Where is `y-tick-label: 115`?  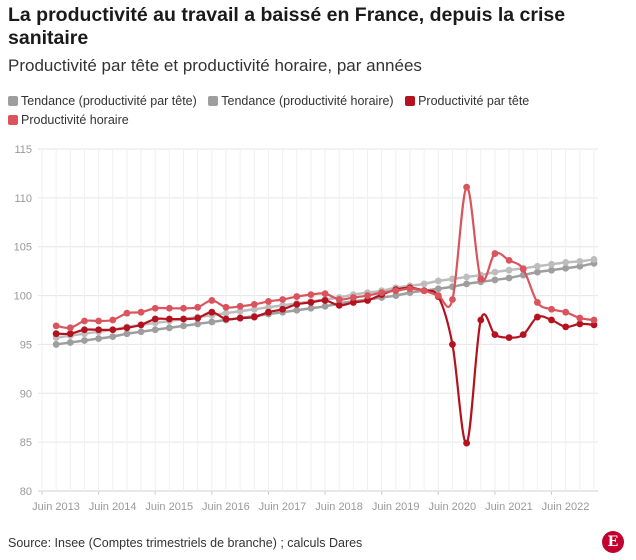
y-tick-label: 115 is located at coordinates (23, 150).